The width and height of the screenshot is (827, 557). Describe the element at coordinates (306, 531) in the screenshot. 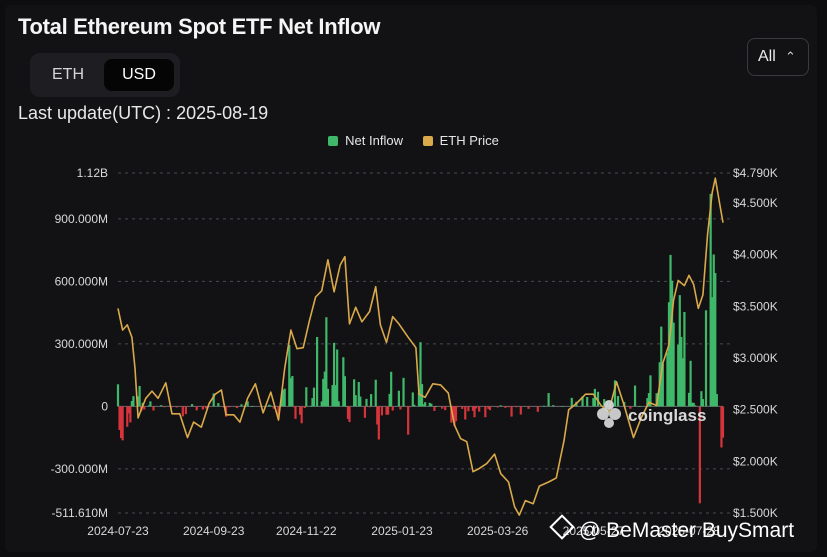

I see `x-tick-label: 2024-11-22` at that location.